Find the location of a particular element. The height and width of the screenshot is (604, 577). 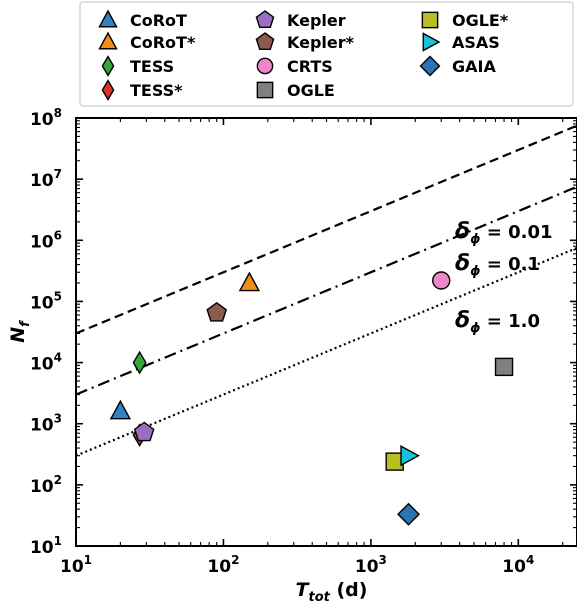

point-gaia is located at coordinates (409, 514).